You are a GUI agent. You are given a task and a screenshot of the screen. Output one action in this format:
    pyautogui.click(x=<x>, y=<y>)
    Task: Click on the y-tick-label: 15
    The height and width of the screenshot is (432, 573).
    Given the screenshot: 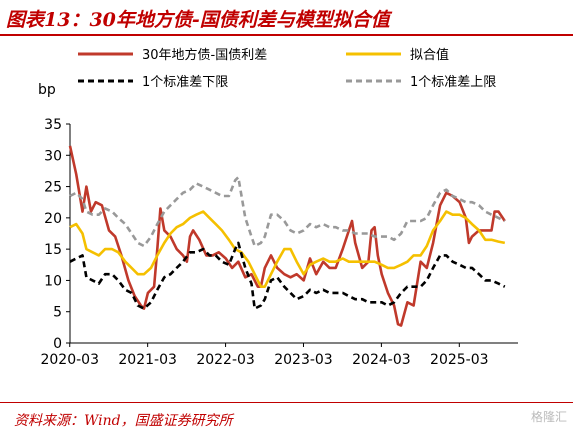 What is the action you would take?
    pyautogui.click(x=53, y=250)
    